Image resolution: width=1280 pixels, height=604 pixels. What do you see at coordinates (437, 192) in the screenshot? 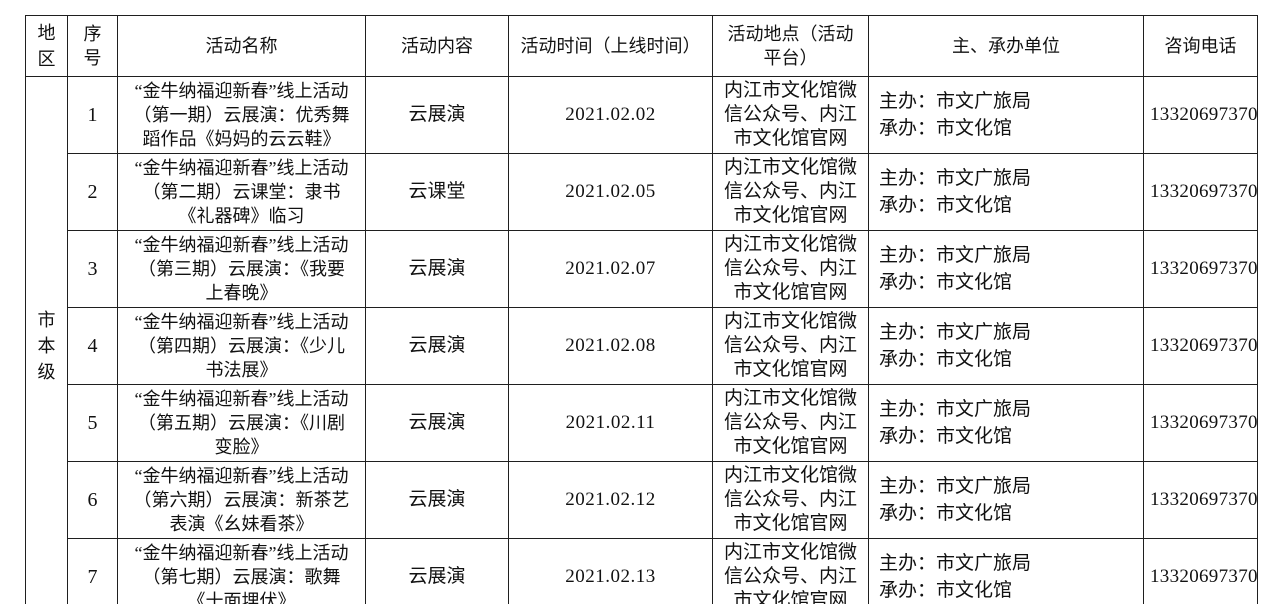
I see `activity-content-cell: 云课堂` at bounding box center [437, 192].